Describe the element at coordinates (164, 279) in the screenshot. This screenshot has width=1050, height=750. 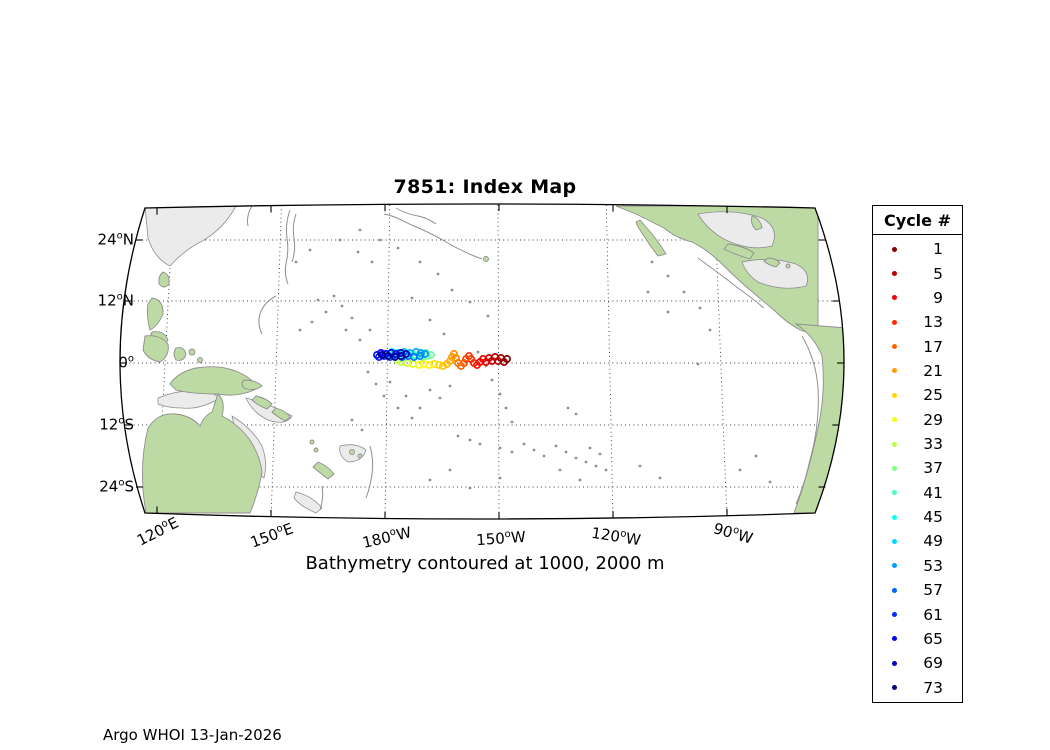
I see `land-taiwan` at that location.